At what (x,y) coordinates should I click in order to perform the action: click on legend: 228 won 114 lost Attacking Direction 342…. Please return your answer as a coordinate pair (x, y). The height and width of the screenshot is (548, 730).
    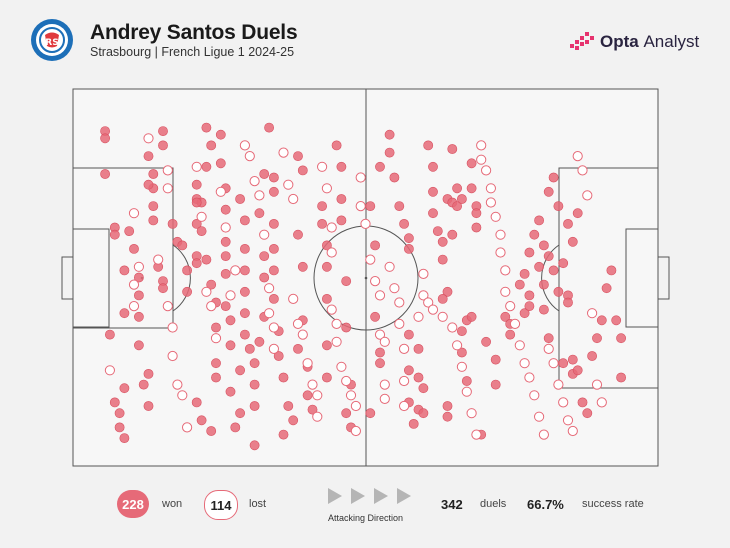
    Looking at the image, I should click on (365, 510).